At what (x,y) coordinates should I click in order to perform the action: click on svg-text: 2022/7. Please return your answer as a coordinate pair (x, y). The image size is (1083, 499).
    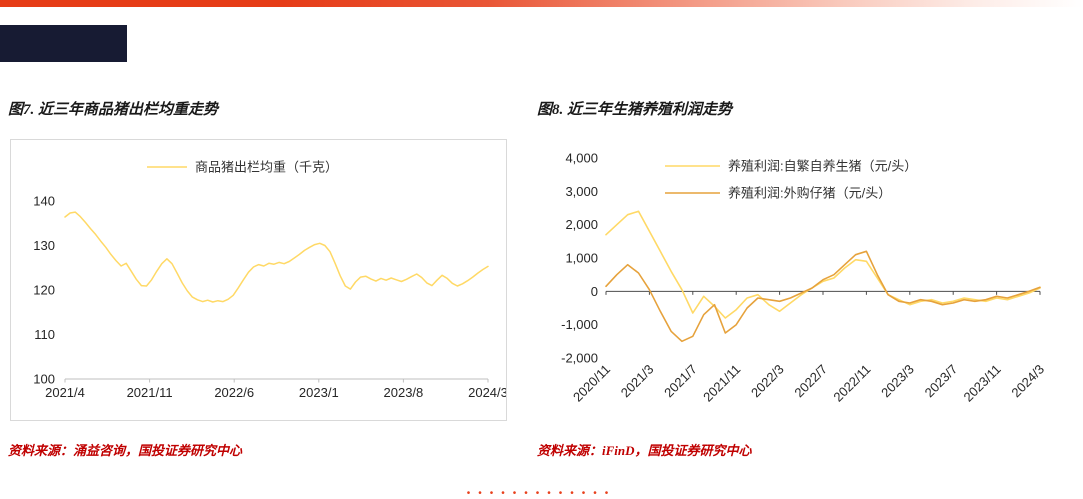
    Looking at the image, I should click on (810, 381).